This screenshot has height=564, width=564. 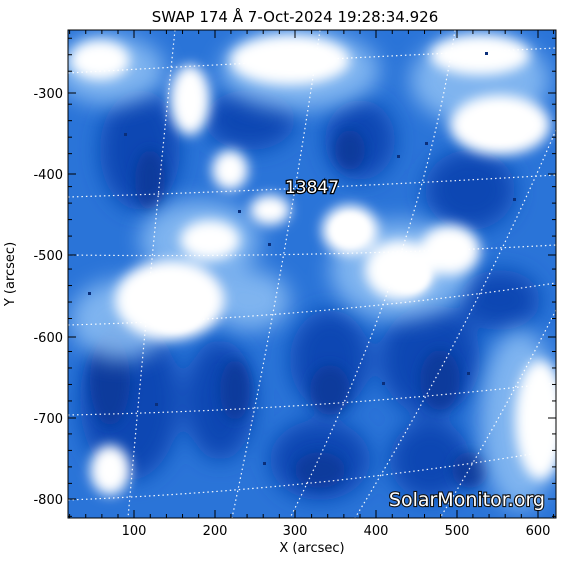 What do you see at coordinates (48, 297) in the screenshot?
I see `y-tick-labels: -300 -400 -500 -600 -700 -800` at bounding box center [48, 297].